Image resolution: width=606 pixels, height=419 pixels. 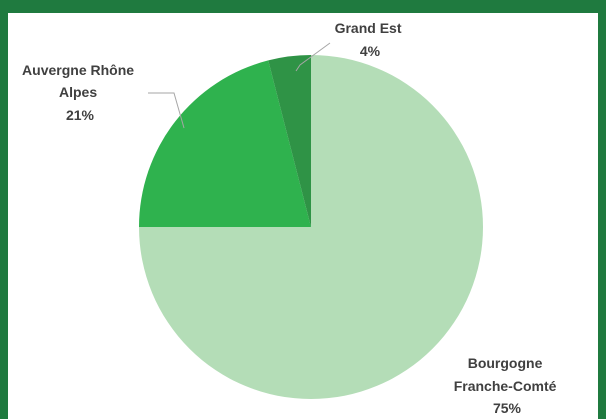 I want to click on leader-lines, so click(x=239, y=85).